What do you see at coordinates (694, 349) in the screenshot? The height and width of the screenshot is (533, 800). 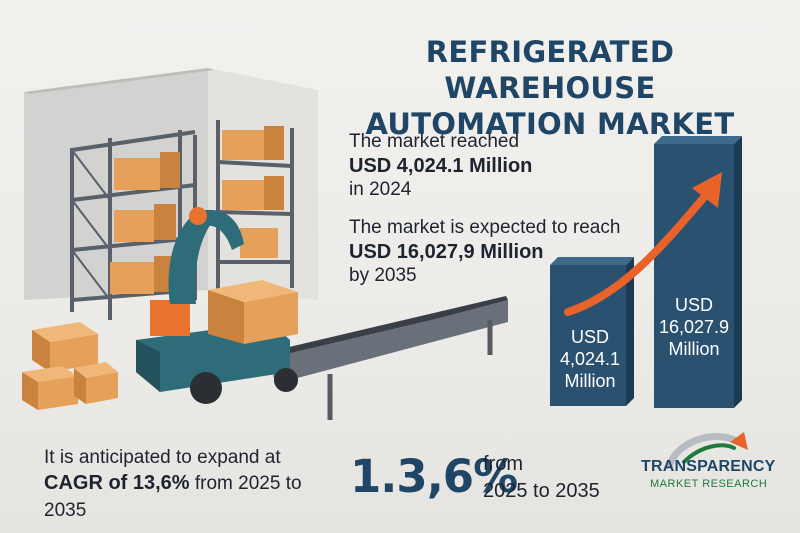 I see `bar-2035-unit: Million` at bounding box center [694, 349].